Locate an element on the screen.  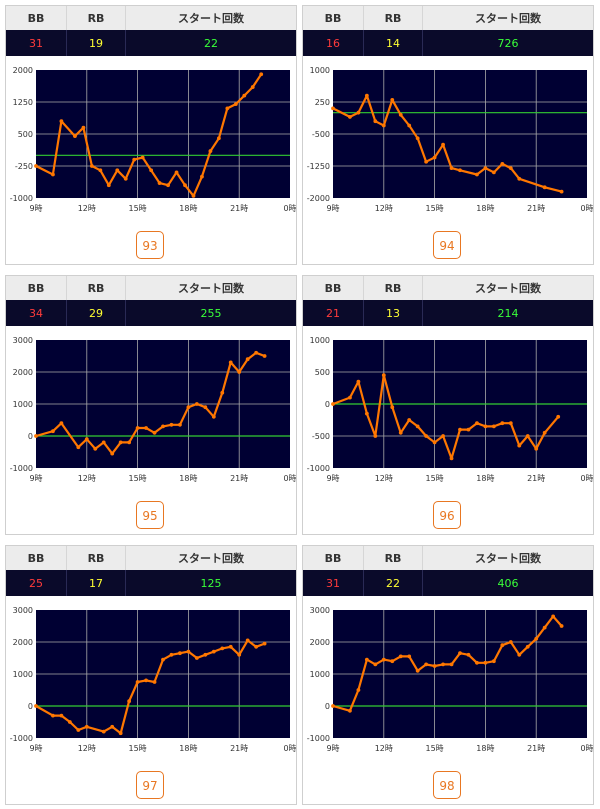
card-values: 34 29 255 is located at coordinates (151, 313).